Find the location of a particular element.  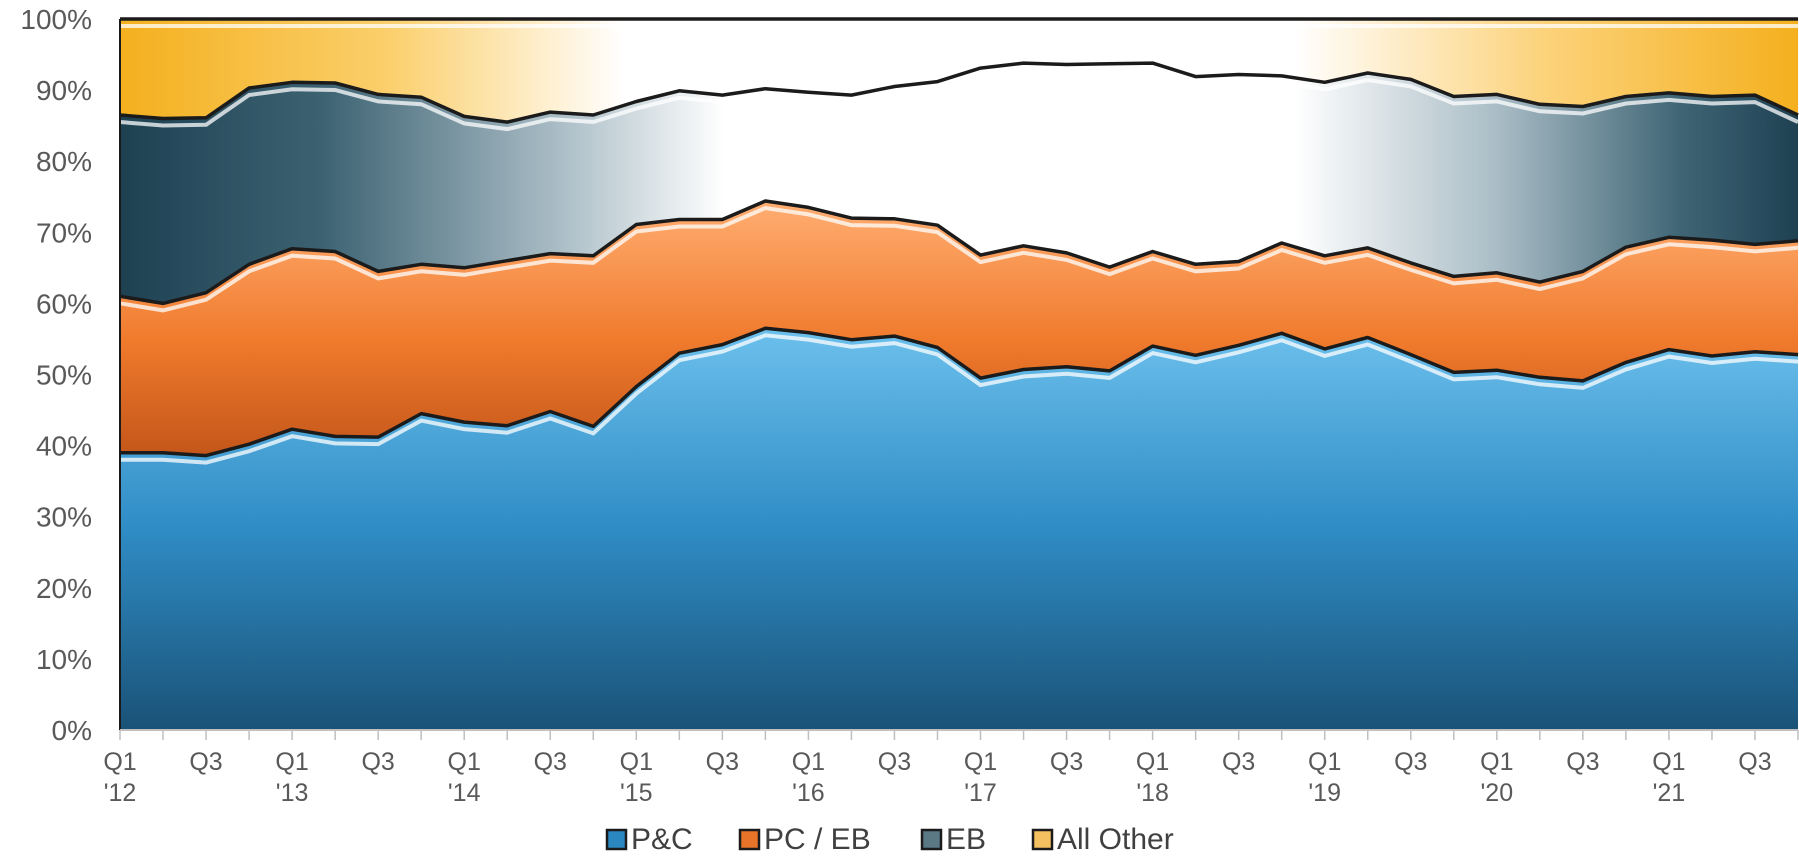

y-tick-label: 40% is located at coordinates (64, 446).